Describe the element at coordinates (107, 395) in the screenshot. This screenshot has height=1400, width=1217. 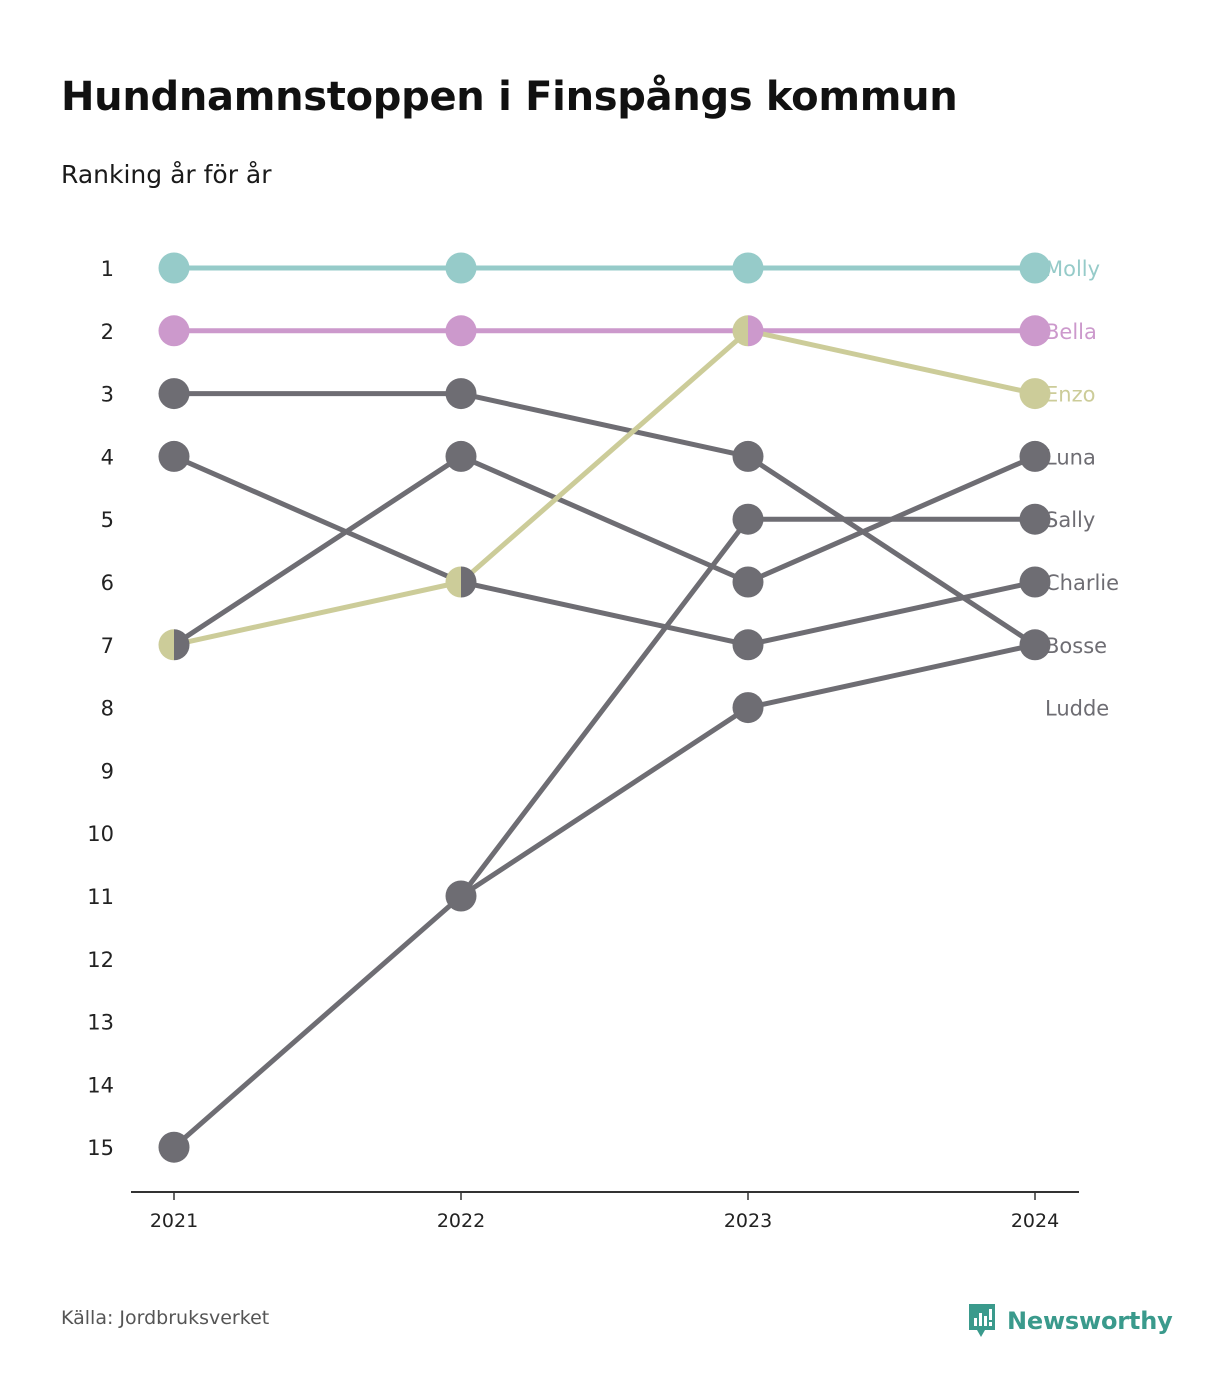
I see `y-tick-label: 3` at that location.